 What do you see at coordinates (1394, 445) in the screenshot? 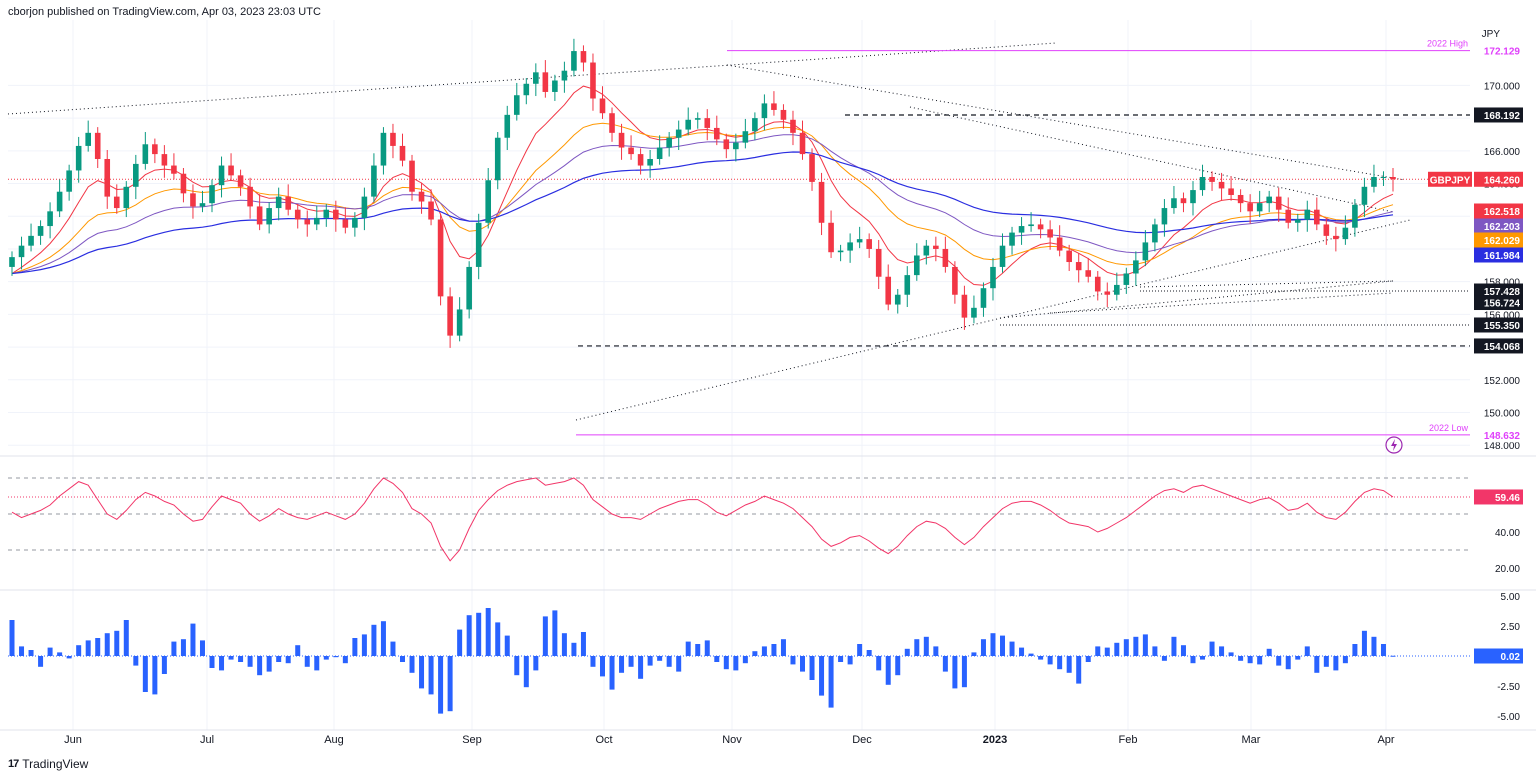
I see `lightning-icon` at bounding box center [1394, 445].